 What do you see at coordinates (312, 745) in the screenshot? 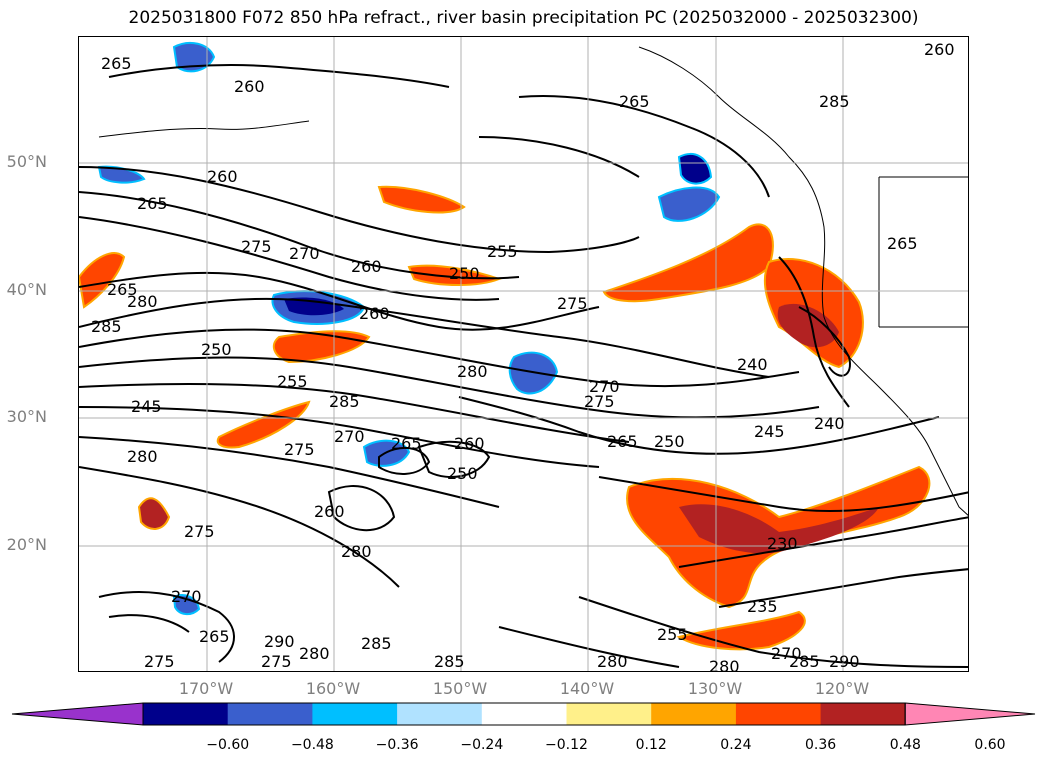
I see `colorbar-tick-label: −0.48` at bounding box center [312, 745].